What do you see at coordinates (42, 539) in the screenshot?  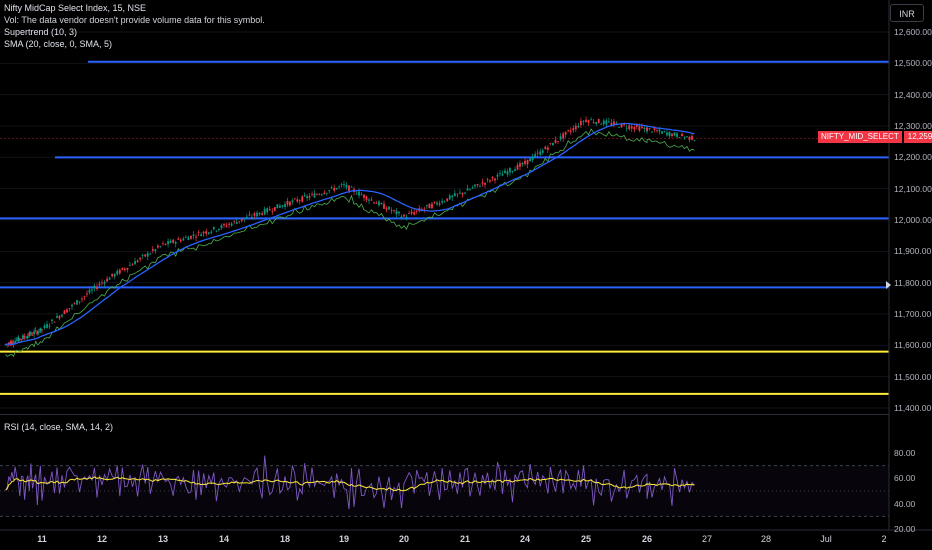 I see `time-axis-label: 11` at bounding box center [42, 539].